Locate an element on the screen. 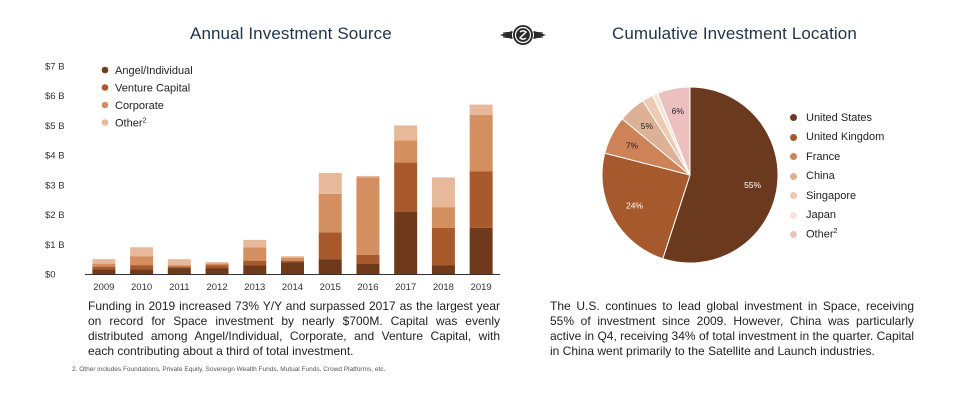 The height and width of the screenshot is (418, 960). x-tick-label: 2011 is located at coordinates (179, 287).